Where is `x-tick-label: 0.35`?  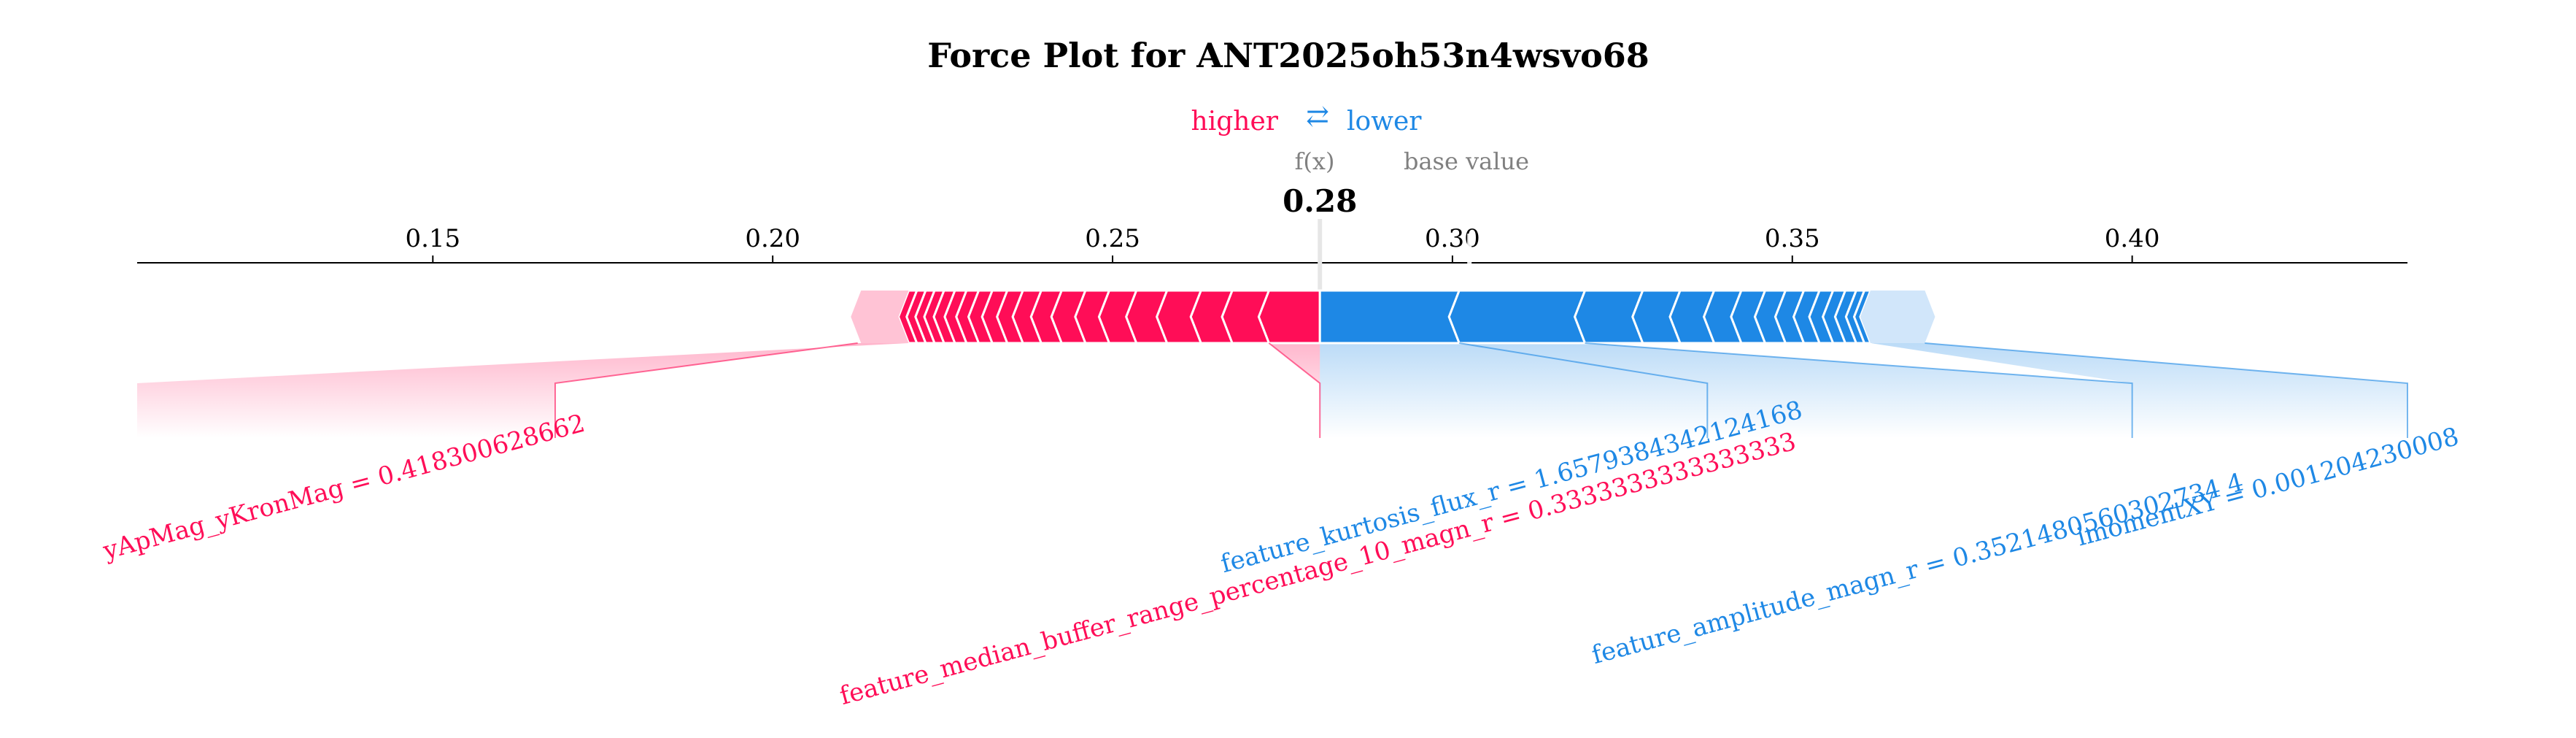
x-tick-label: 0.35 is located at coordinates (1792, 238).